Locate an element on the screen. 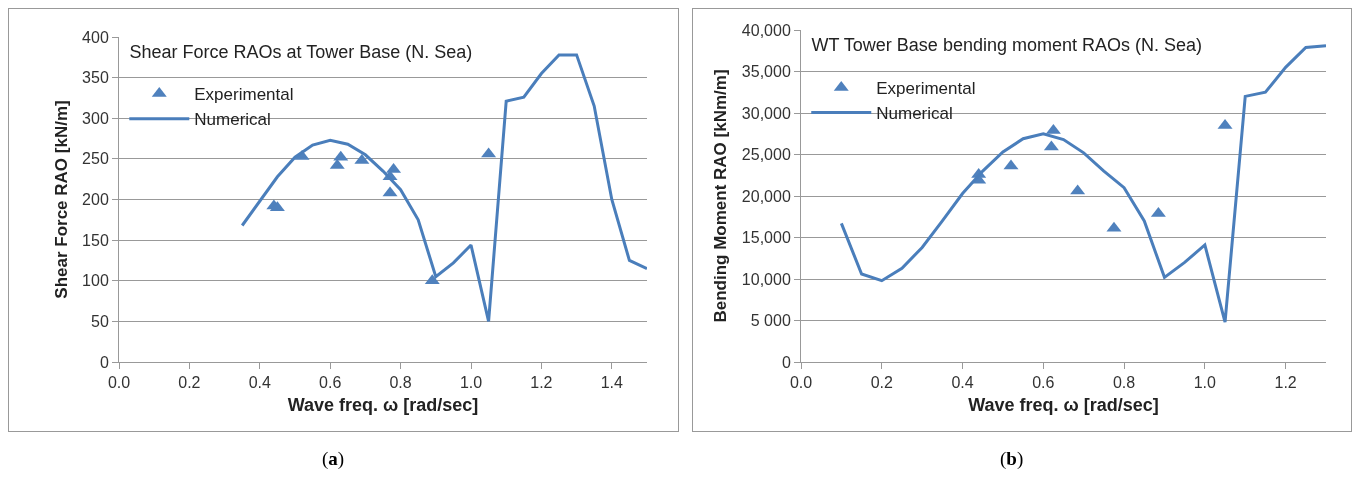 The height and width of the screenshot is (484, 1359). text: (a) is located at coordinates (333, 459).